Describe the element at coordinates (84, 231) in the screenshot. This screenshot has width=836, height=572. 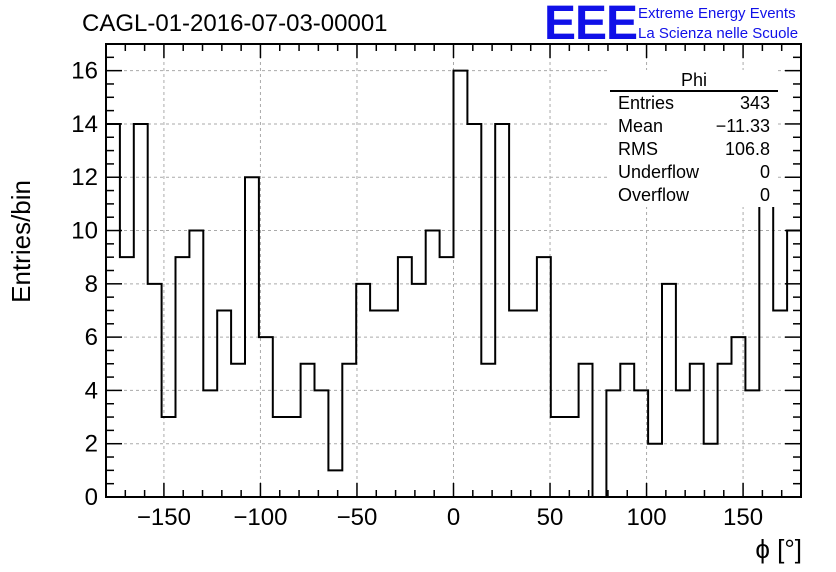
I see `y-tick-label: 10` at that location.